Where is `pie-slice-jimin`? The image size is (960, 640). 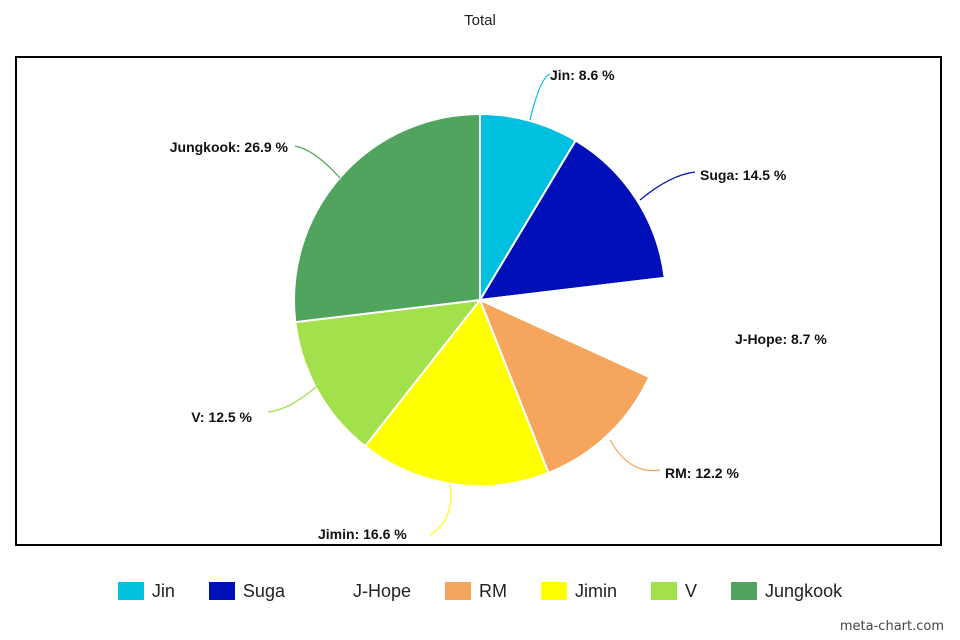 pie-slice-jimin is located at coordinates (456, 392).